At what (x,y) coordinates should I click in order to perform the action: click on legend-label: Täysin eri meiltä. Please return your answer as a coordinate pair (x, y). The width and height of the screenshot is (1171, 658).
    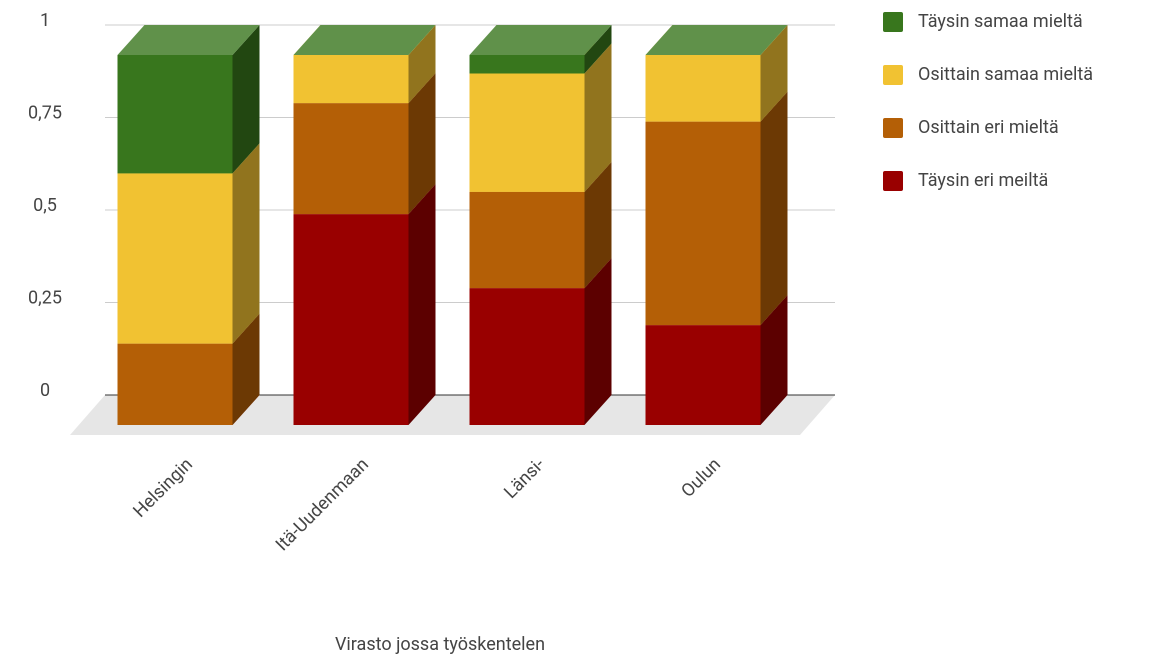
    Looking at the image, I should click on (983, 180).